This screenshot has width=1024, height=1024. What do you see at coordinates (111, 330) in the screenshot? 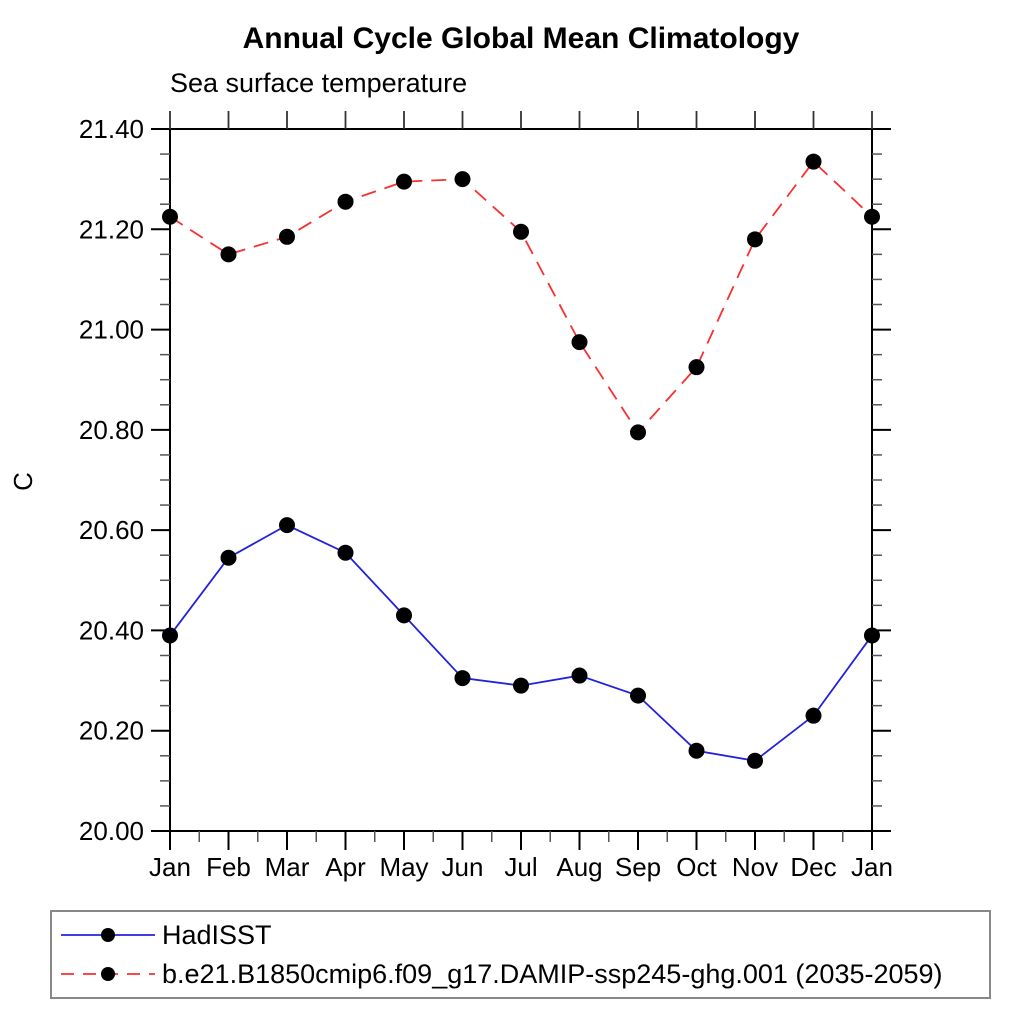
I see `y-tick-label: 21.00` at bounding box center [111, 330].